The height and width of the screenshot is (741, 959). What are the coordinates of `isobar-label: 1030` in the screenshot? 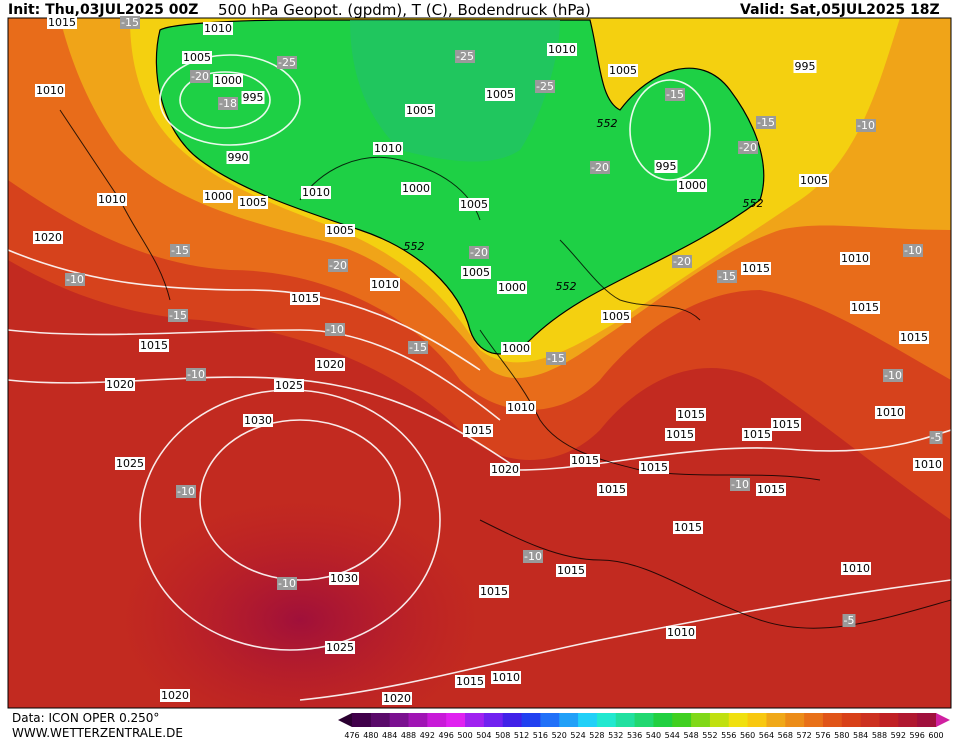 It's located at (258, 420).